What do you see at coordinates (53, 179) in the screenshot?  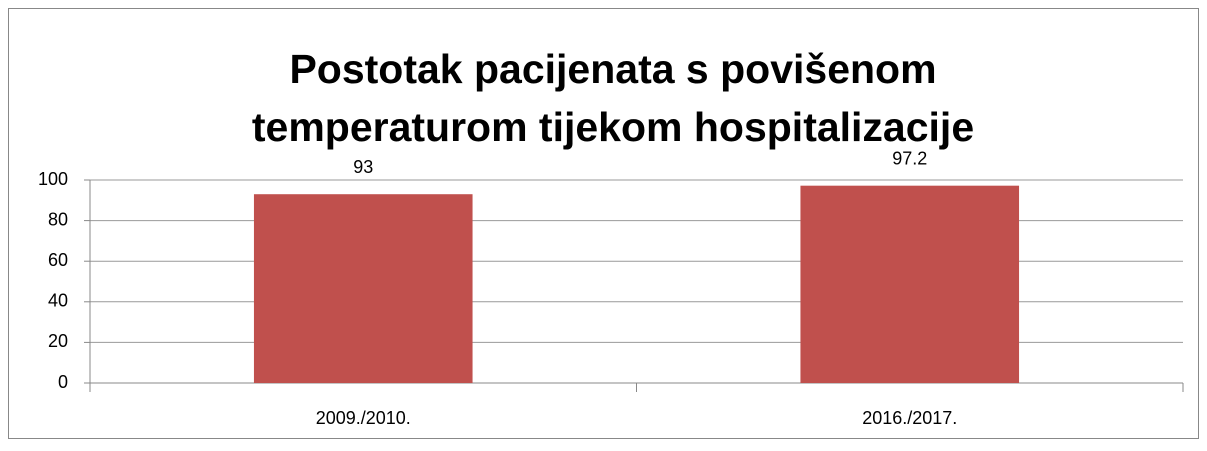 I see `y-tick-label: 100` at bounding box center [53, 179].